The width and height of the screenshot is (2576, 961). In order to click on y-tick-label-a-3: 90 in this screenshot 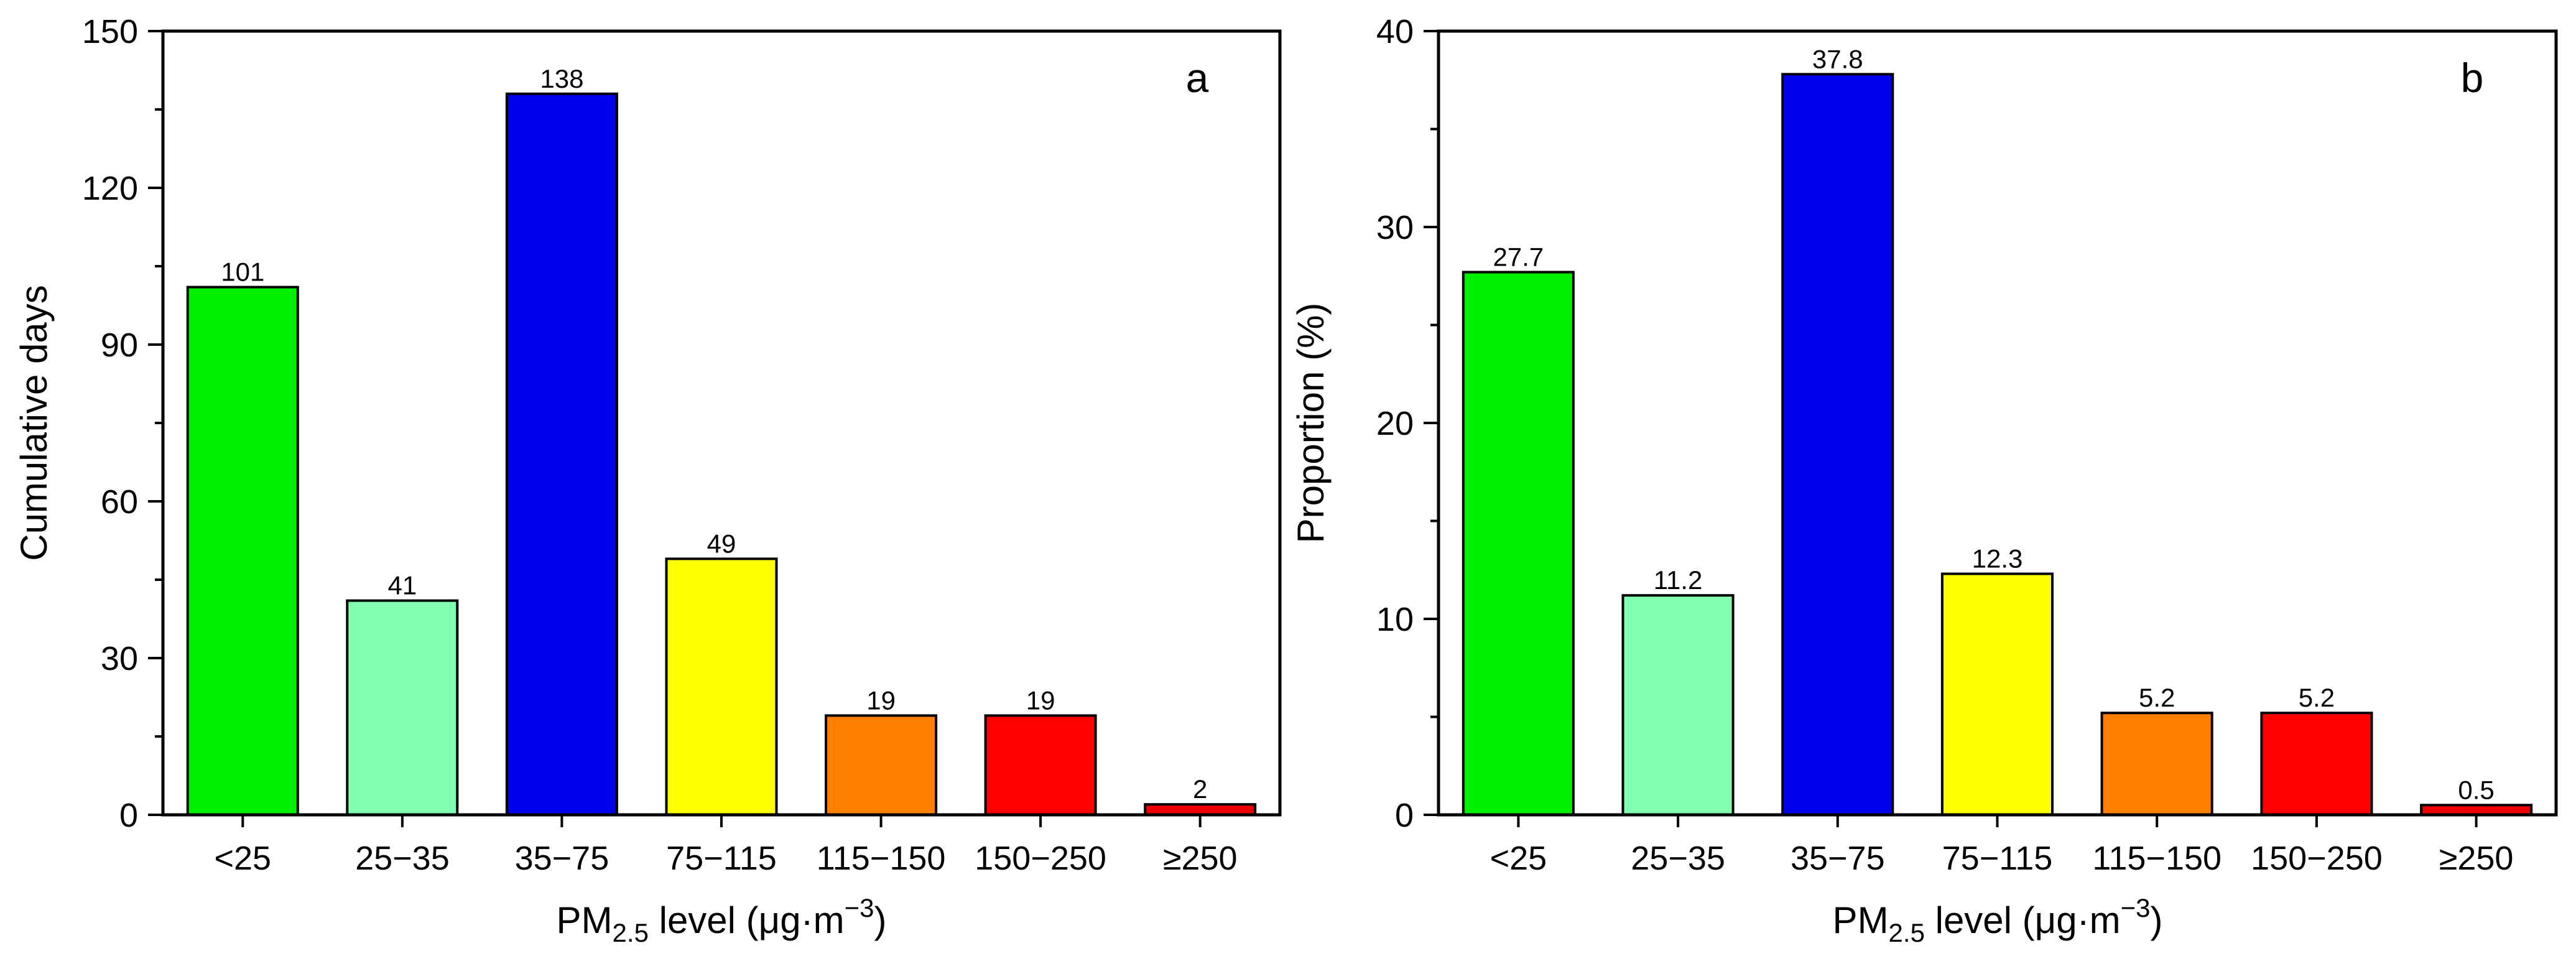, I will do `click(120, 345)`.